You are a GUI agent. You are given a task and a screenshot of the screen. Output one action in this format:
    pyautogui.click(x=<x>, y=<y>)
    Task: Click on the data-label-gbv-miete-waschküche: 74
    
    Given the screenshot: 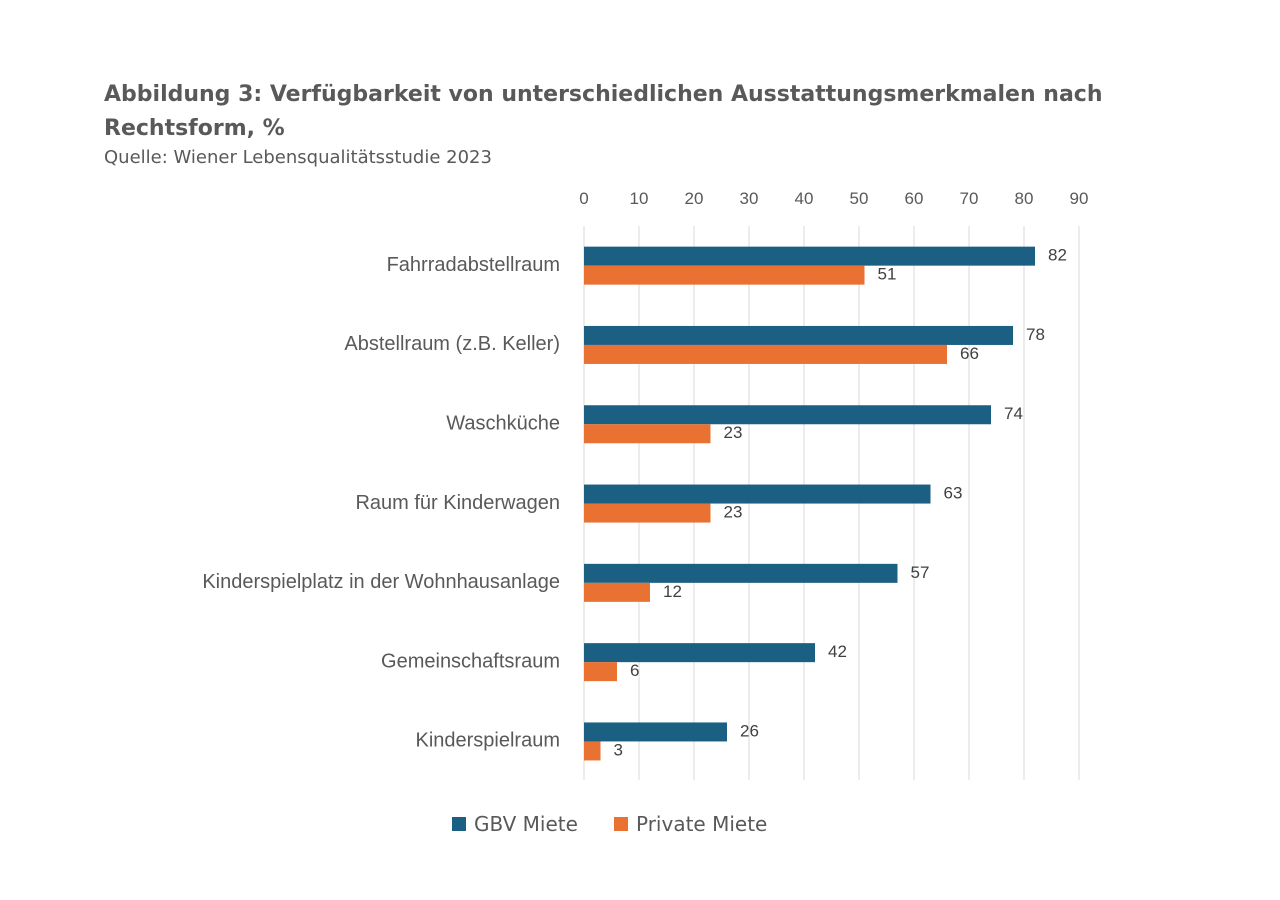 What is the action you would take?
    pyautogui.click(x=1013, y=413)
    